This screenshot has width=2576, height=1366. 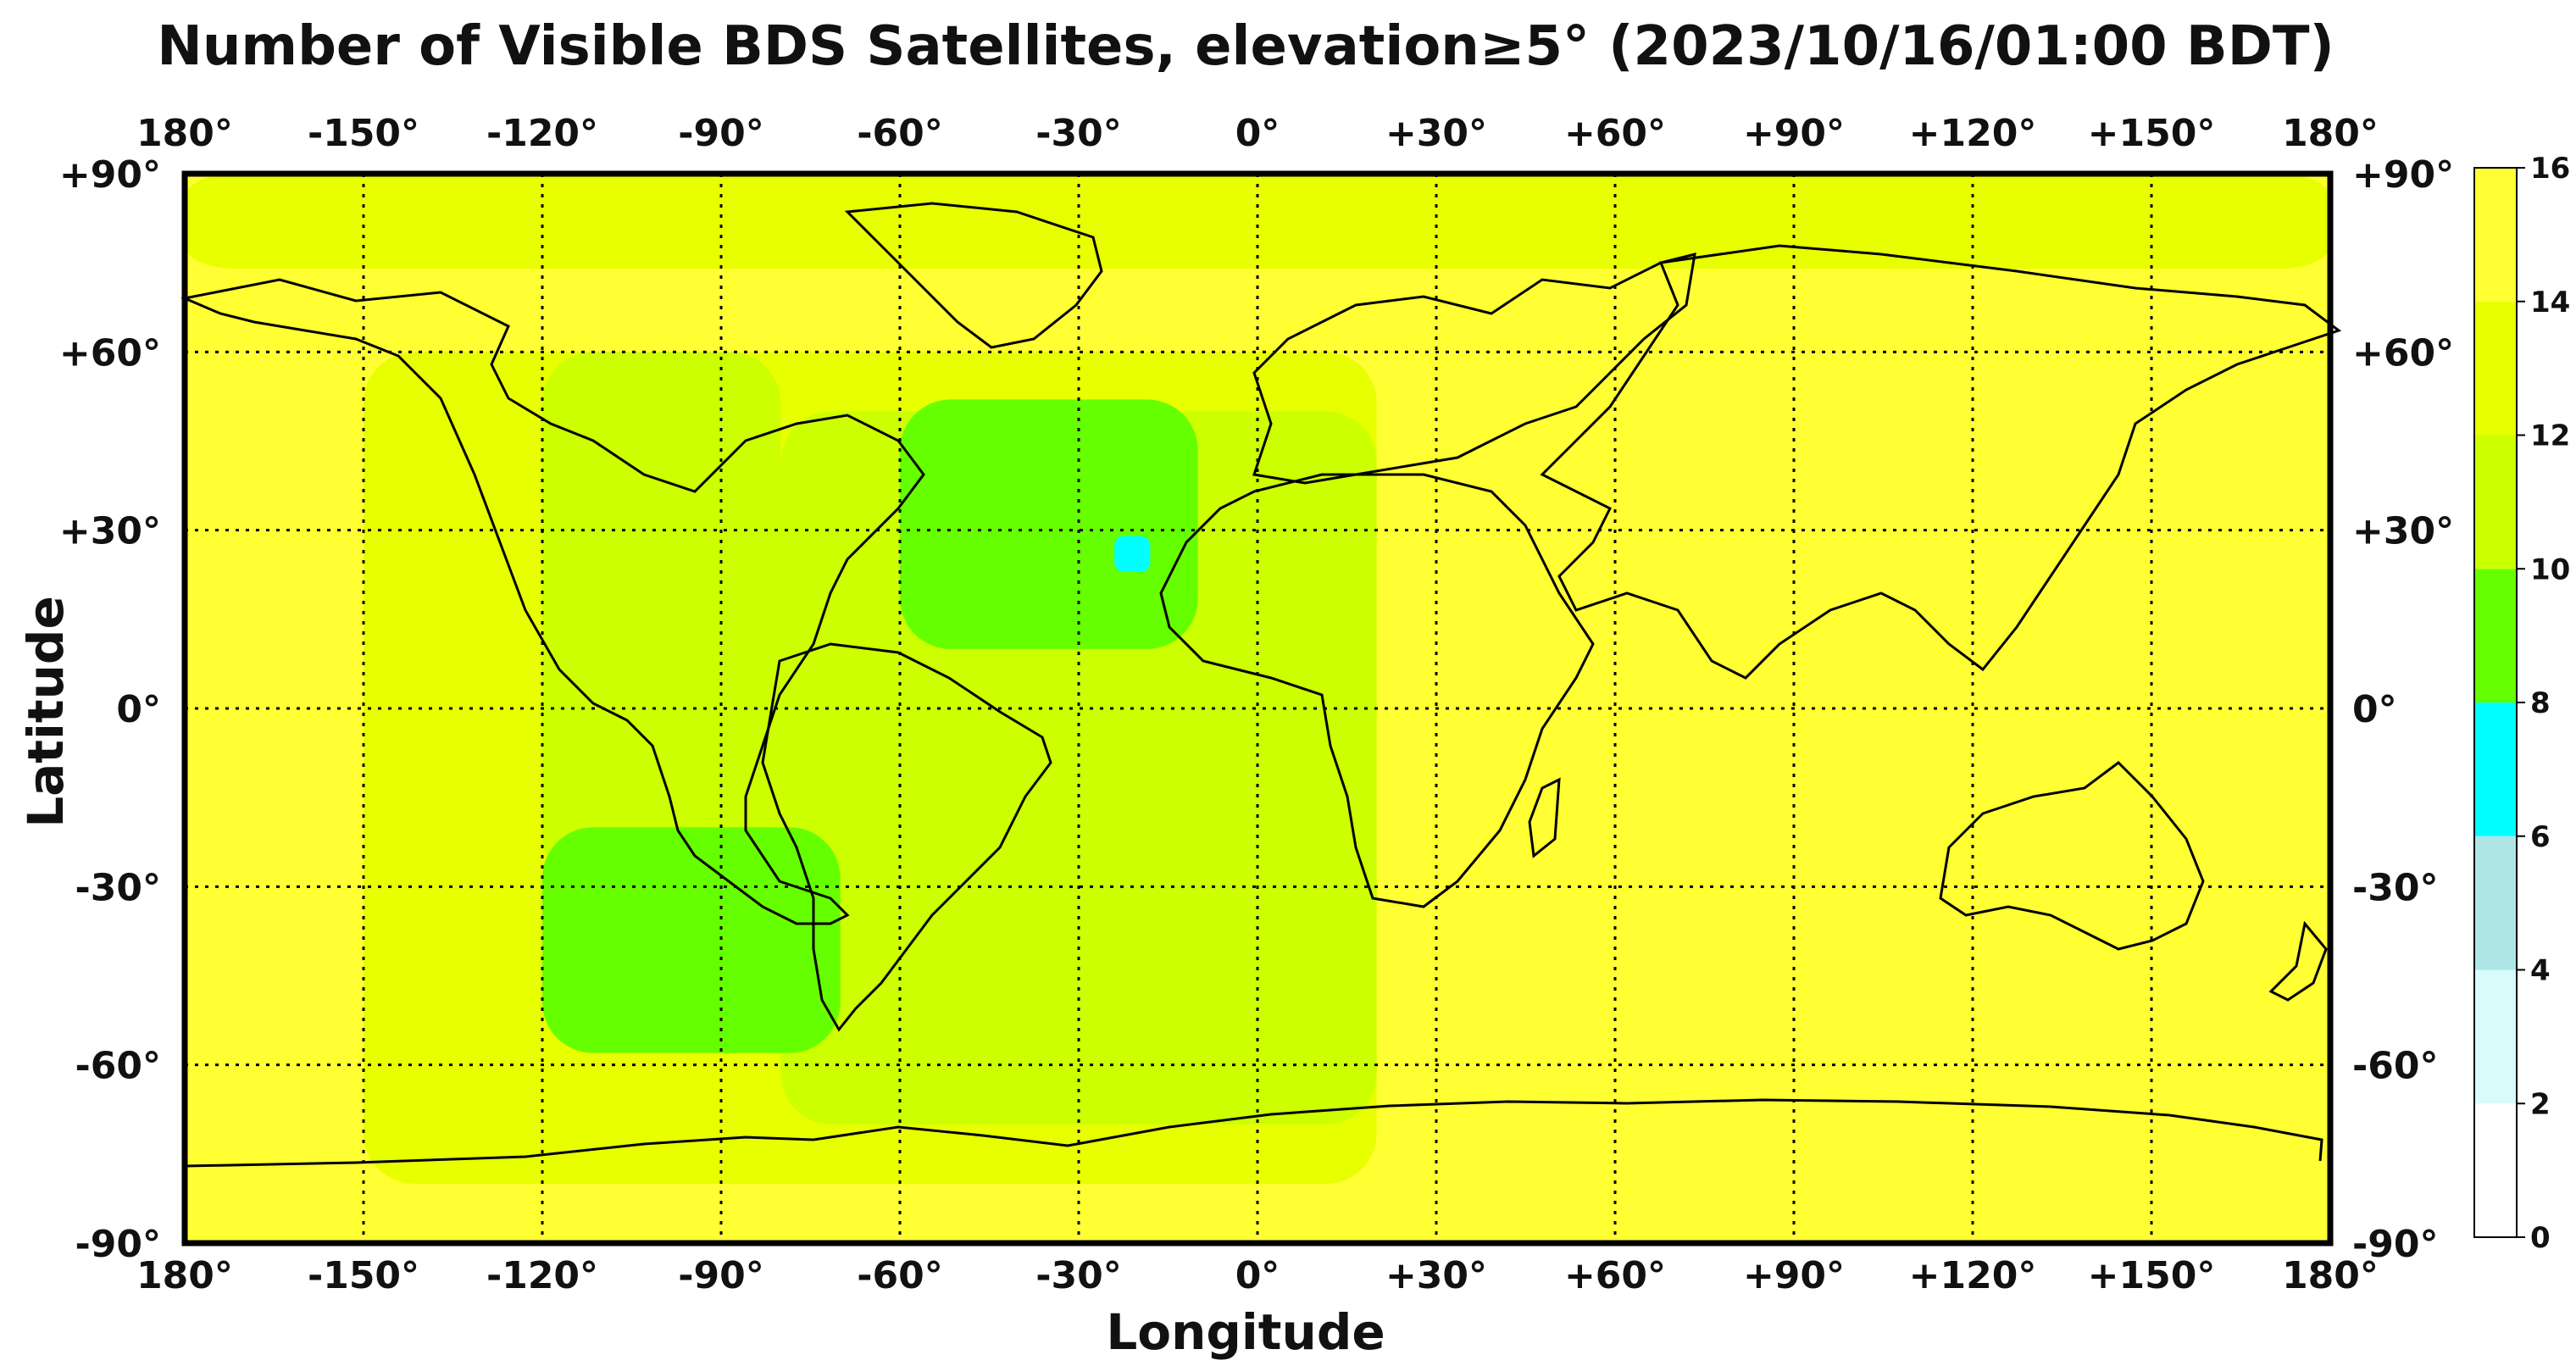 I want to click on lat-tick-label-right: -60°, so click(x=2395, y=1066).